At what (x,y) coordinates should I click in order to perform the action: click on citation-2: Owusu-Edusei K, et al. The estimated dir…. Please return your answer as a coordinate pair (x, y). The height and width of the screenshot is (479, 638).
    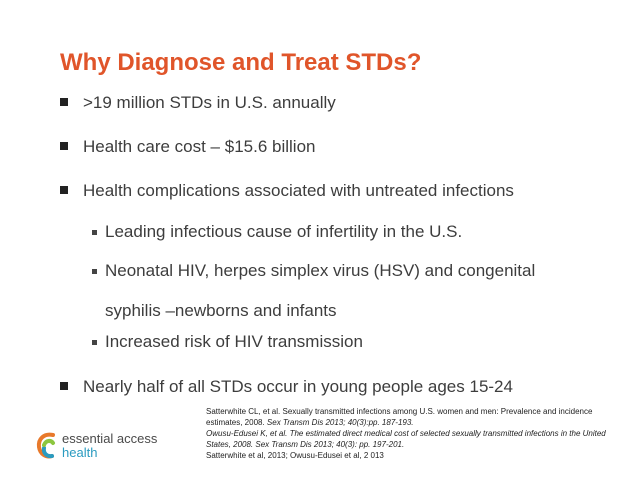
    Looking at the image, I should click on (406, 439).